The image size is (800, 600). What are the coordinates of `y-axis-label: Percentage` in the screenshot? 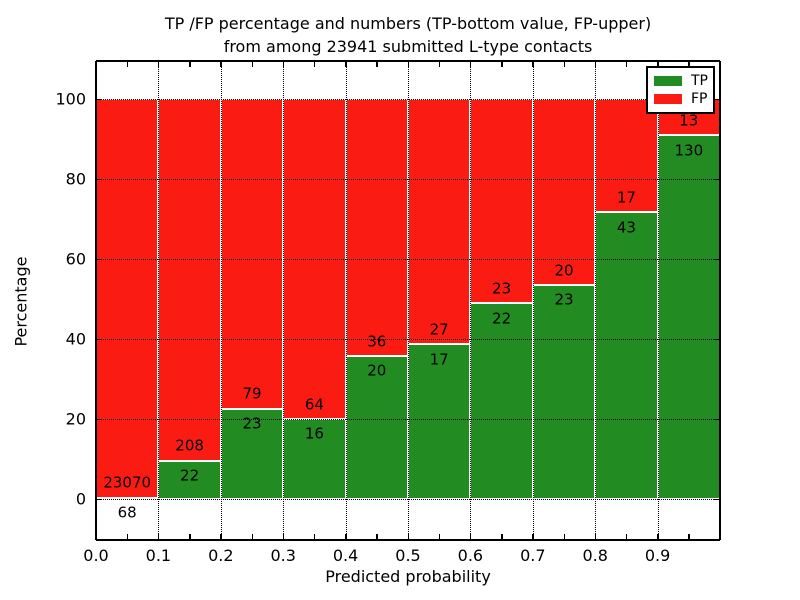 It's located at (21, 301).